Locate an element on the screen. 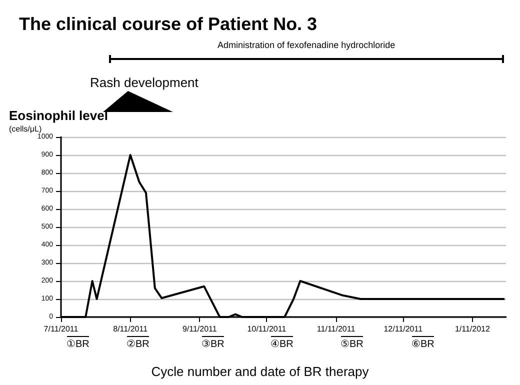 The height and width of the screenshot is (385, 520). text: ①BR is located at coordinates (78, 343).